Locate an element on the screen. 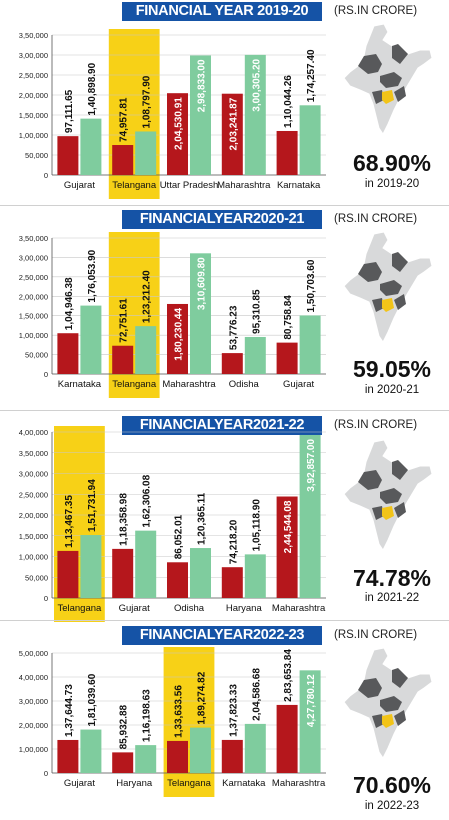 The width and height of the screenshot is (449, 820). x-tick-label: Haryana is located at coordinates (244, 608).